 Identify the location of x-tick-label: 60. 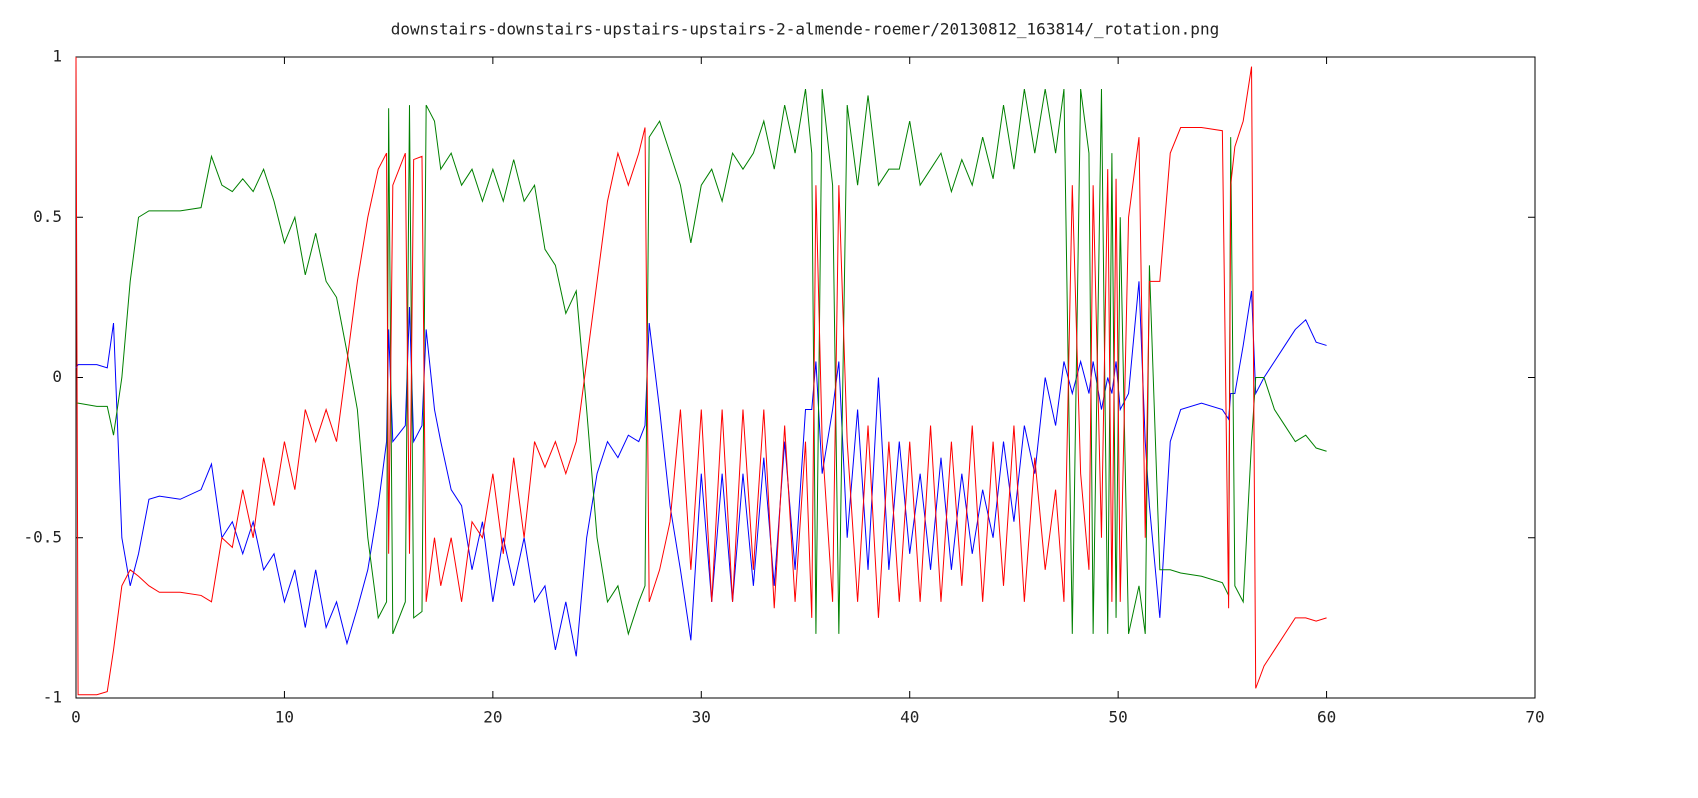
(1326, 717).